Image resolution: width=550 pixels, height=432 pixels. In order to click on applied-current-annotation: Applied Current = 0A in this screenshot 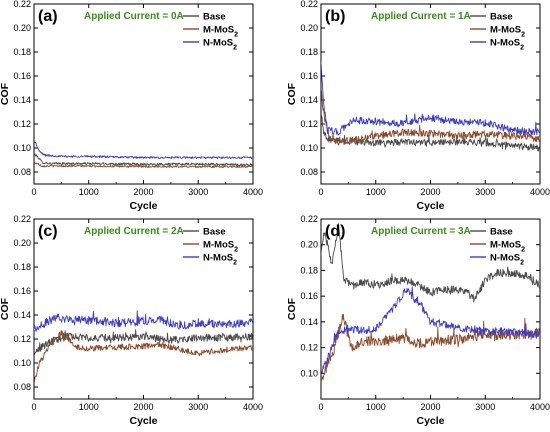, I will do `click(134, 16)`.